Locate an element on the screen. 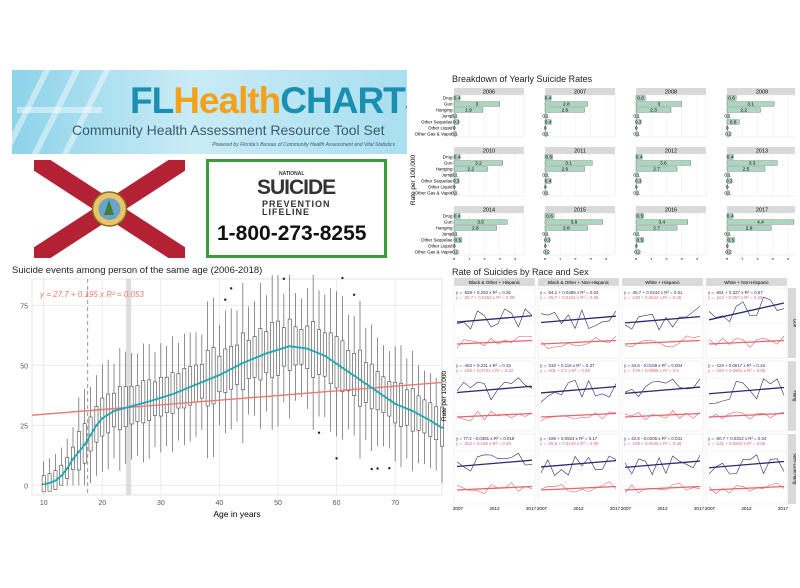 The width and height of the screenshot is (800, 588). bars-xtick: 4 is located at coordinates (788, 258).